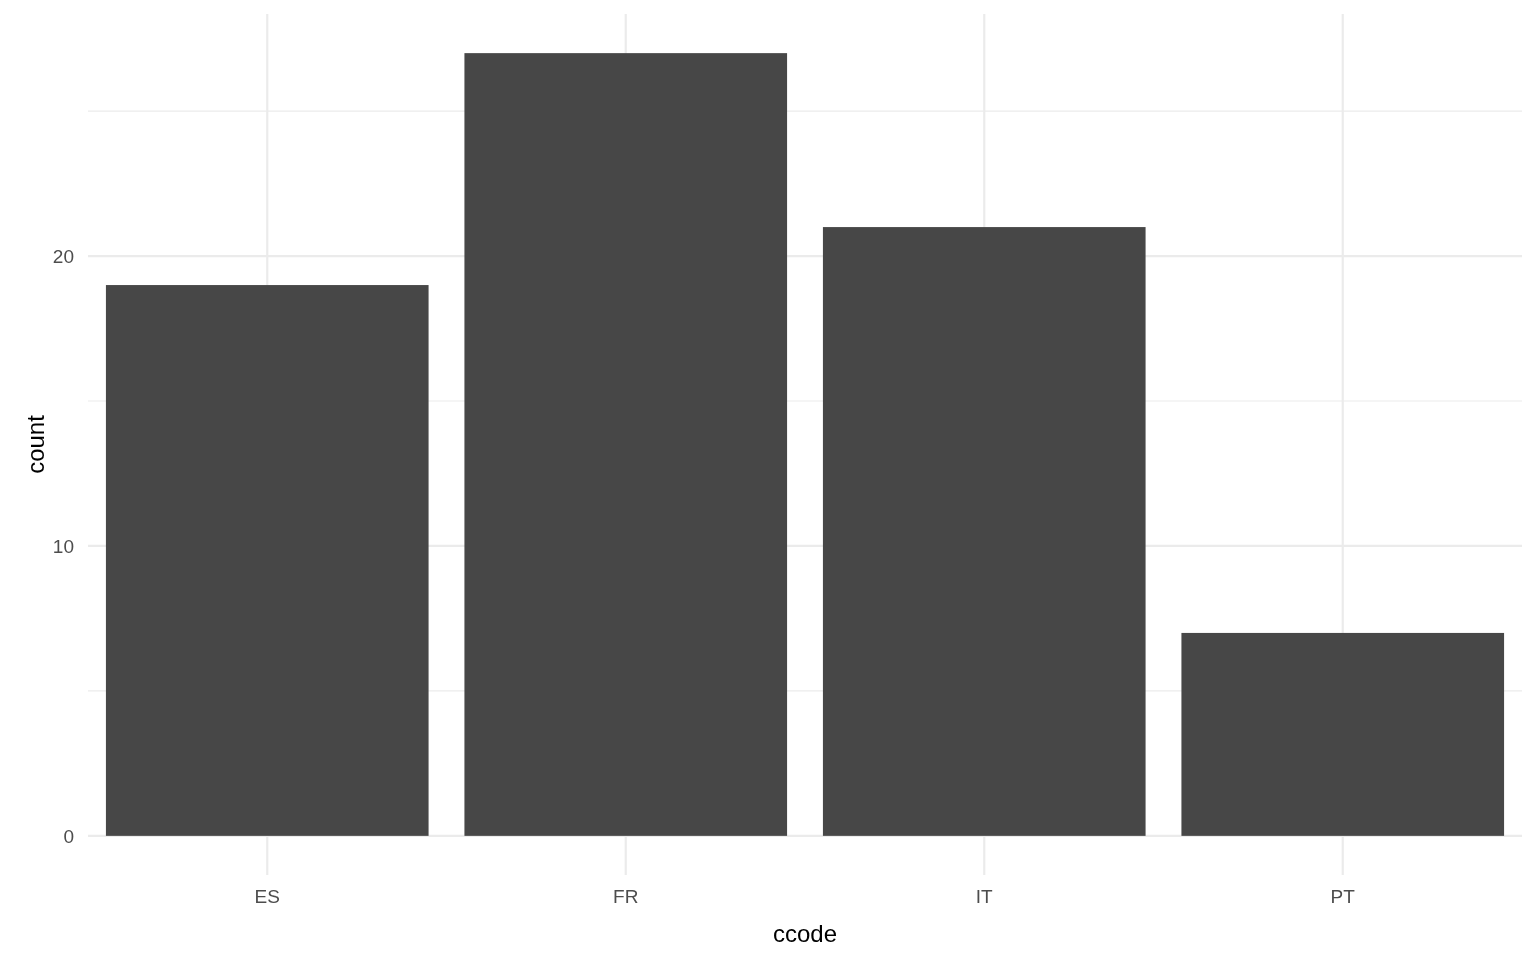  What do you see at coordinates (63, 256) in the screenshot?
I see `y-tick-label: 20` at bounding box center [63, 256].